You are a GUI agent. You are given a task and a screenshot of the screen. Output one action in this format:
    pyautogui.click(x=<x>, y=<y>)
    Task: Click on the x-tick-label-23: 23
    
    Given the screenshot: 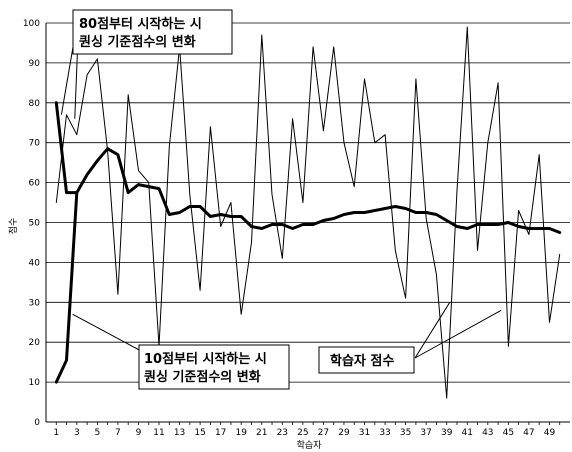 What is the action you would take?
    pyautogui.click(x=282, y=433)
    